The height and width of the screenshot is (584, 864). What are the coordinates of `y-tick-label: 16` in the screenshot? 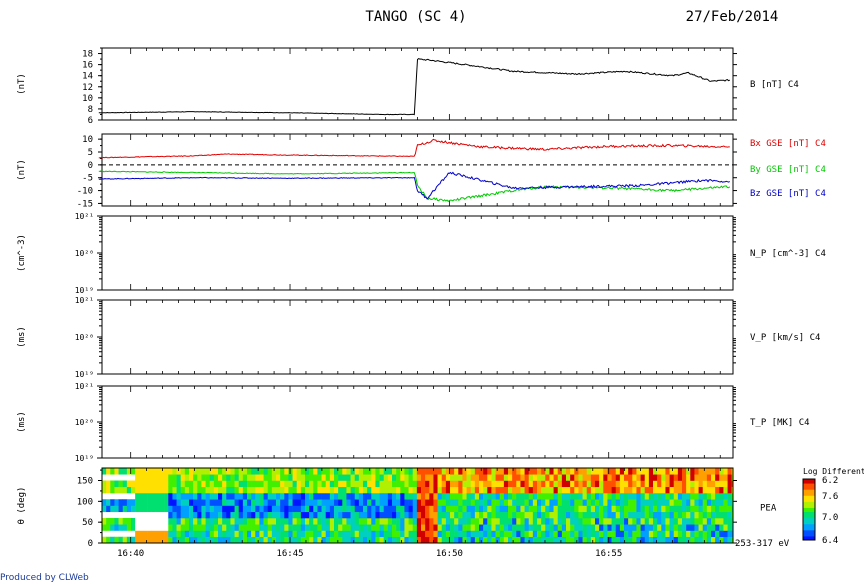 It's located at (87, 66).